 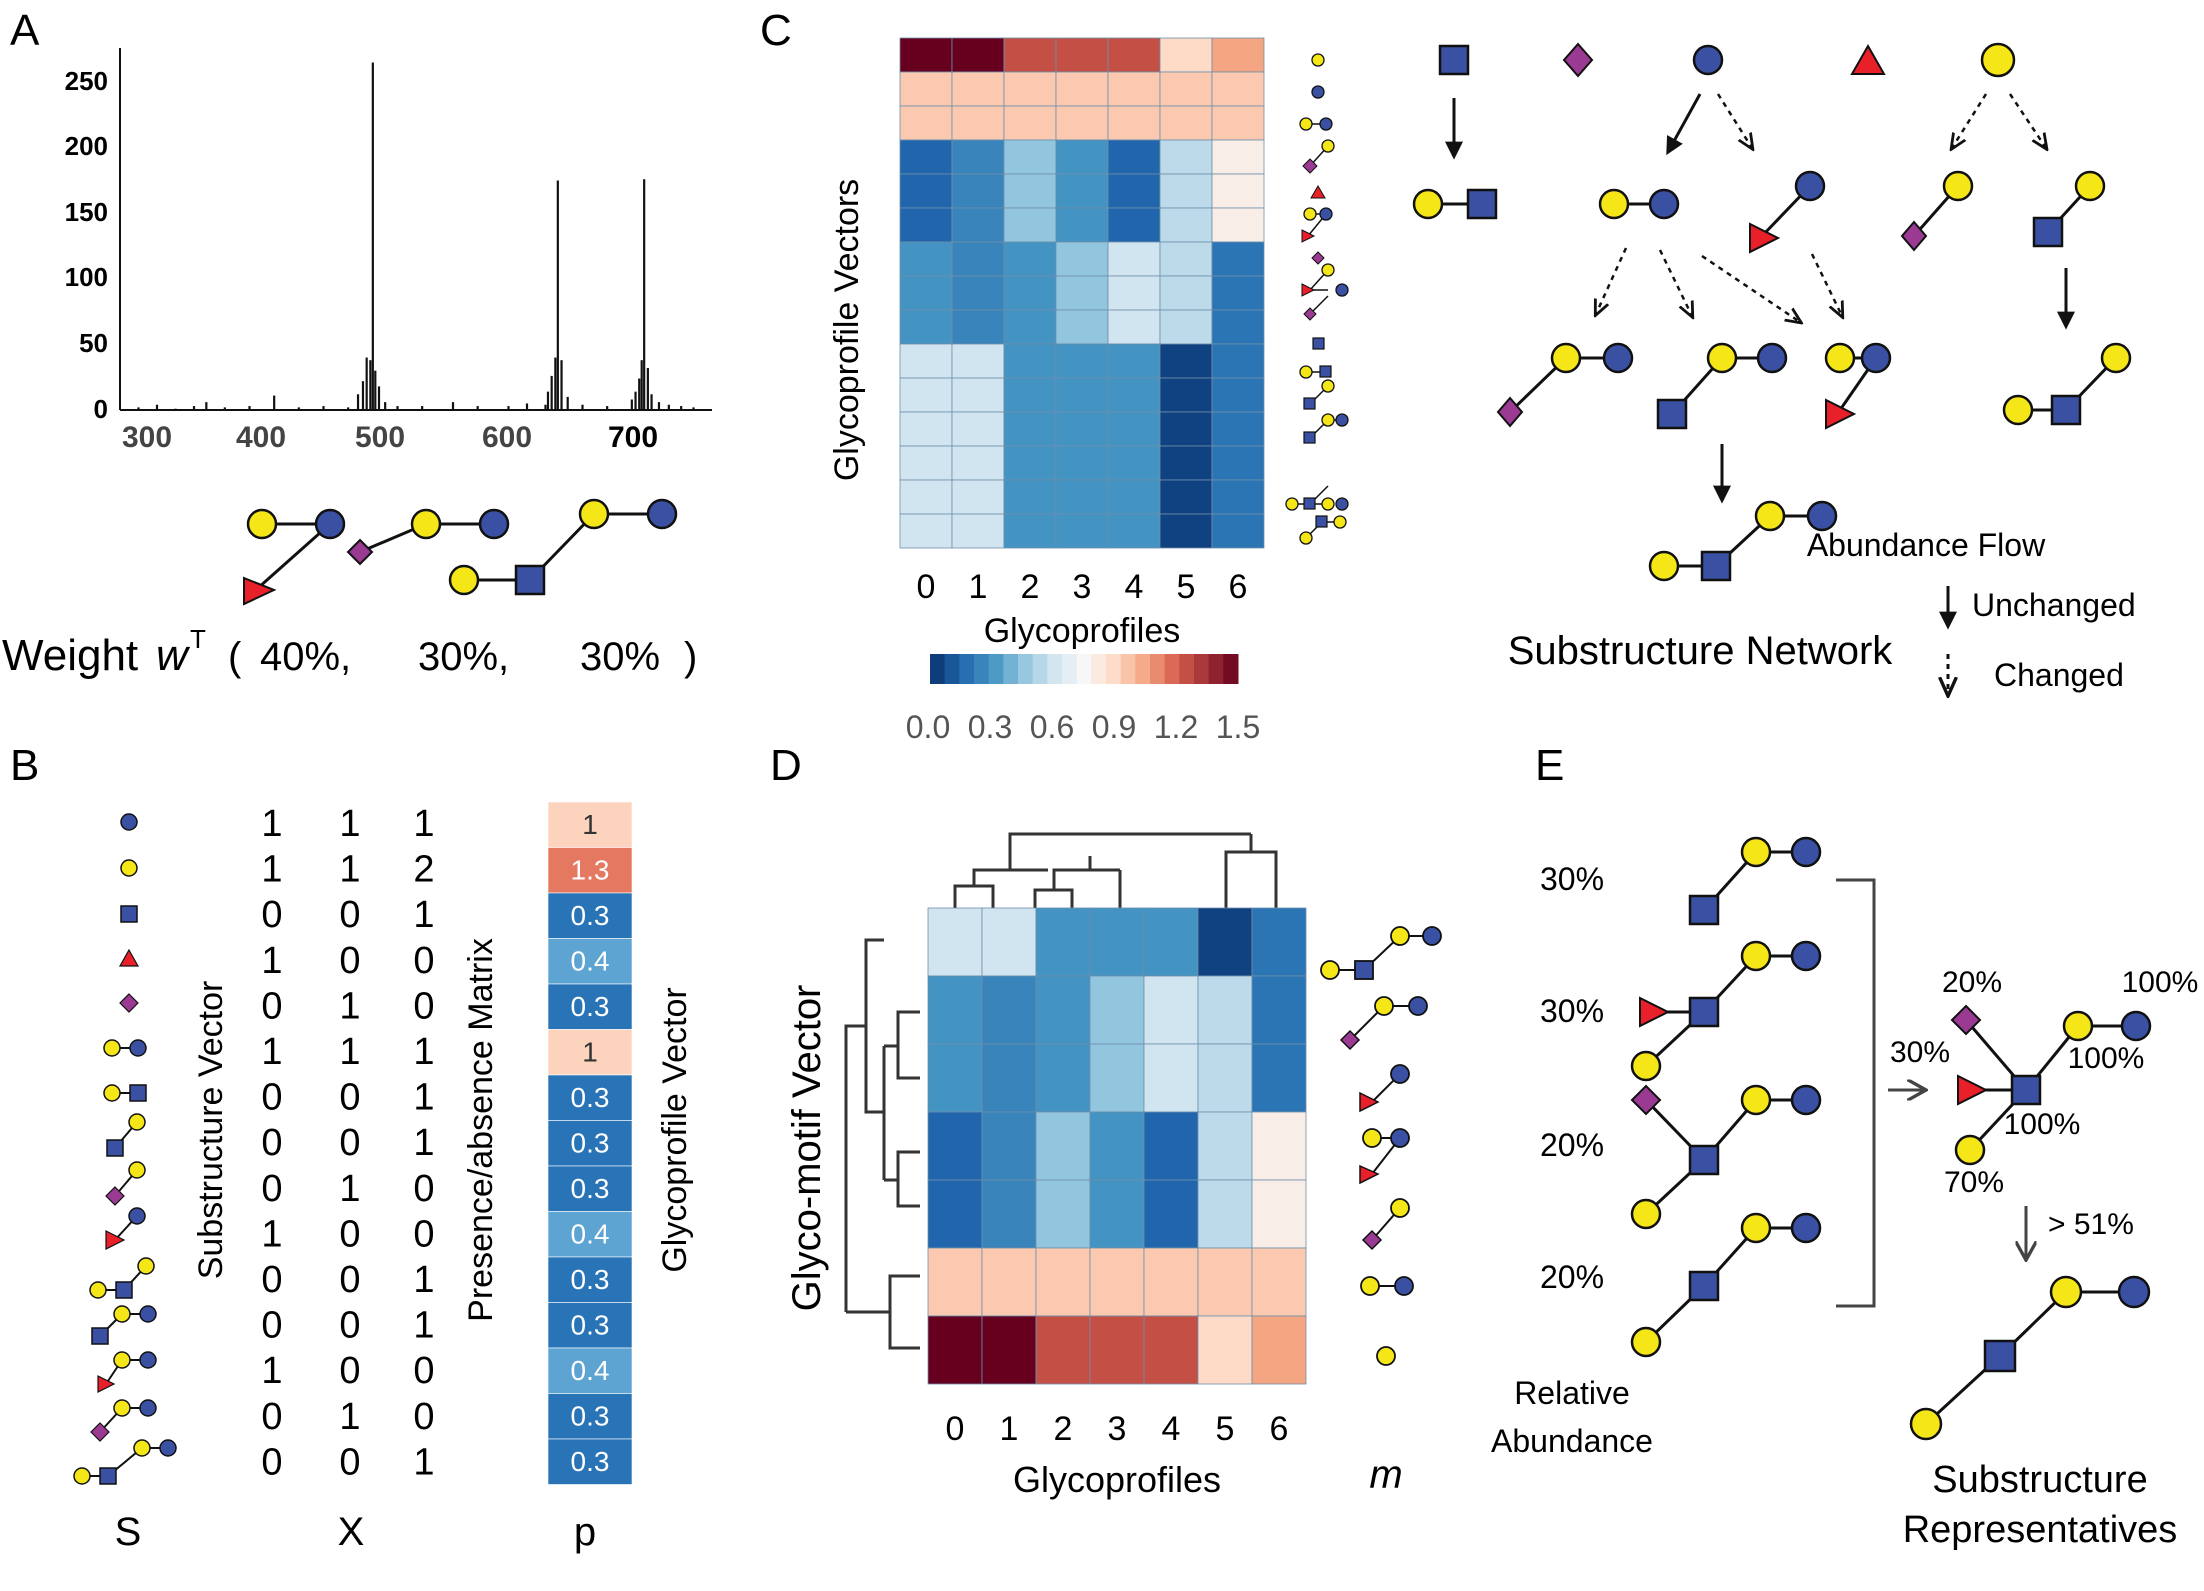 What do you see at coordinates (590, 870) in the screenshot?
I see `p-value: 1.3` at bounding box center [590, 870].